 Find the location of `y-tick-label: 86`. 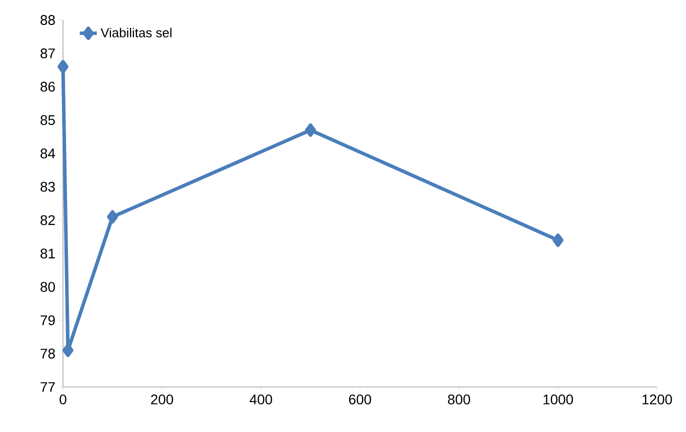

y-tick-label: 86 is located at coordinates (47, 87).